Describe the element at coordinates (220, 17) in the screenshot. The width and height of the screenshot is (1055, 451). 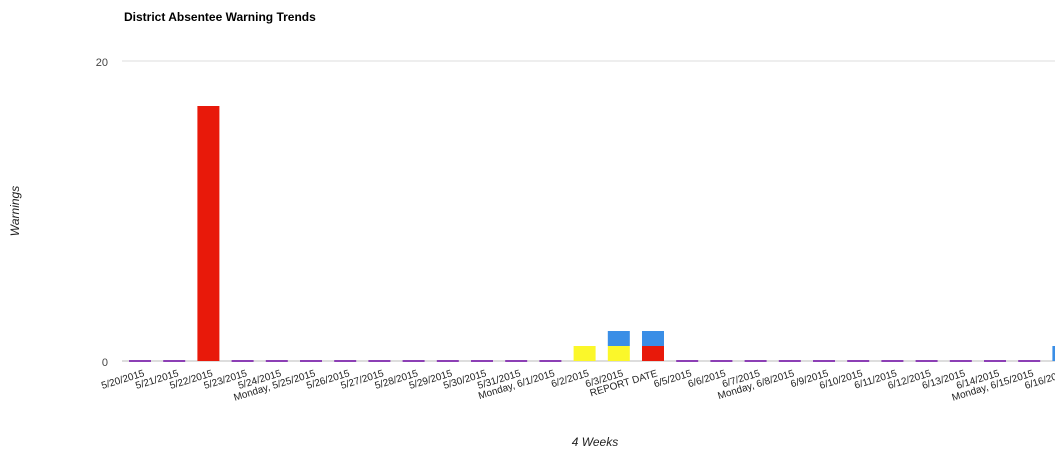
I see `chart-title: District Absentee Warning Trends` at that location.